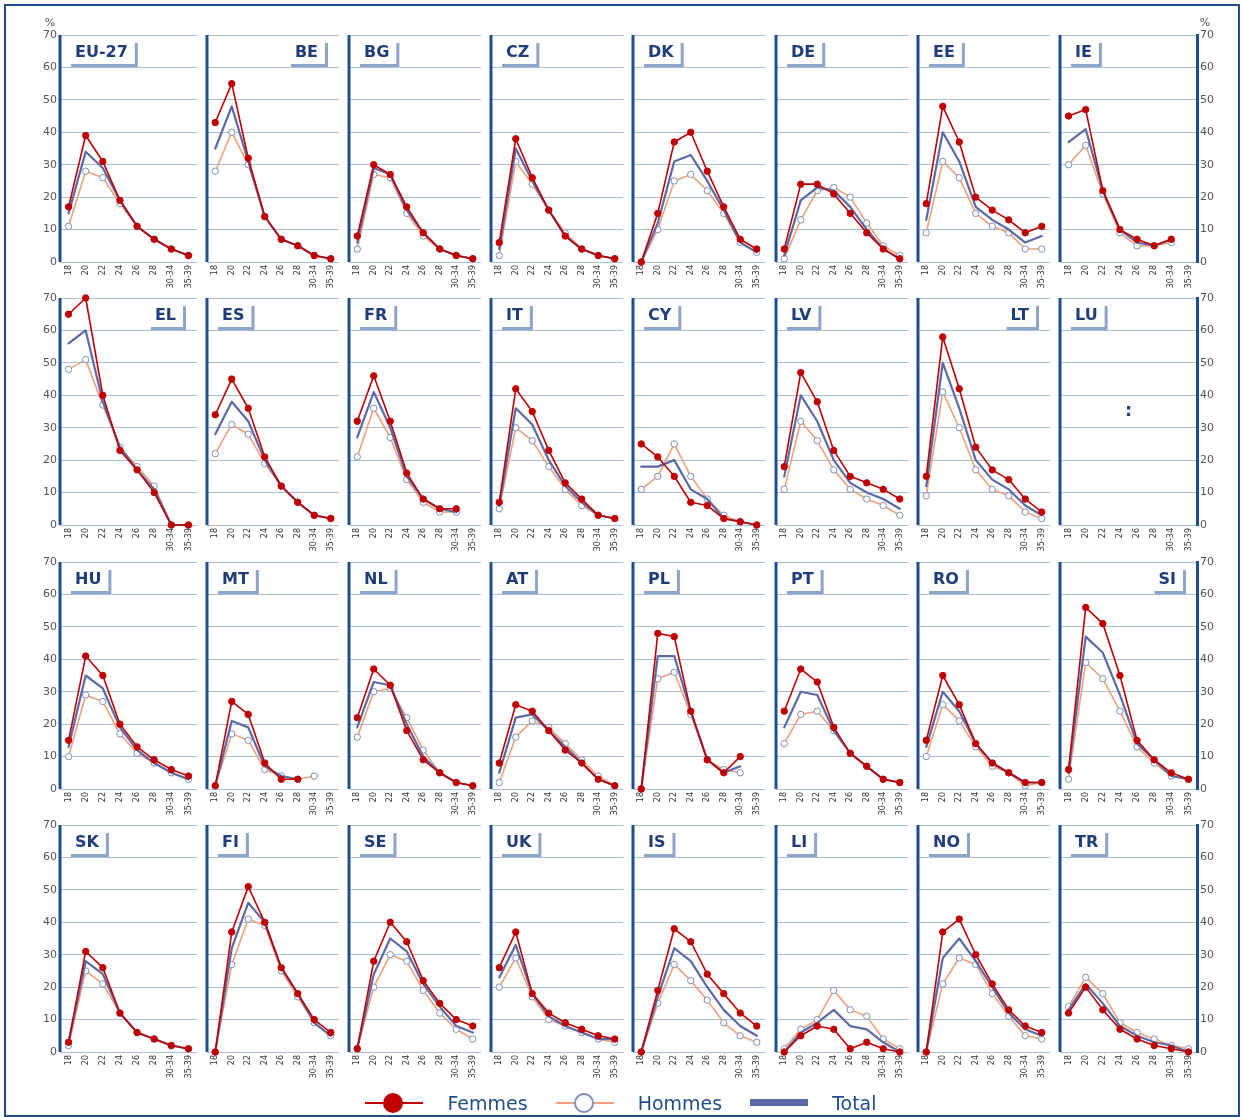  What do you see at coordinates (854, 1103) in the screenshot?
I see `legend-label: Total` at bounding box center [854, 1103].